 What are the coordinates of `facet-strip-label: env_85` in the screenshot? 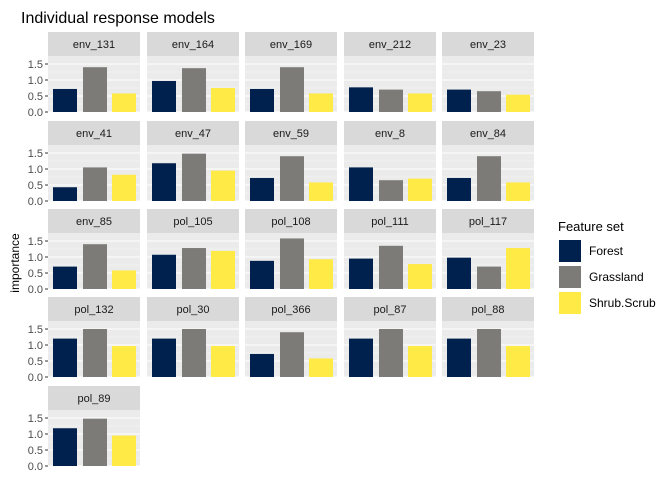 It's located at (94, 222).